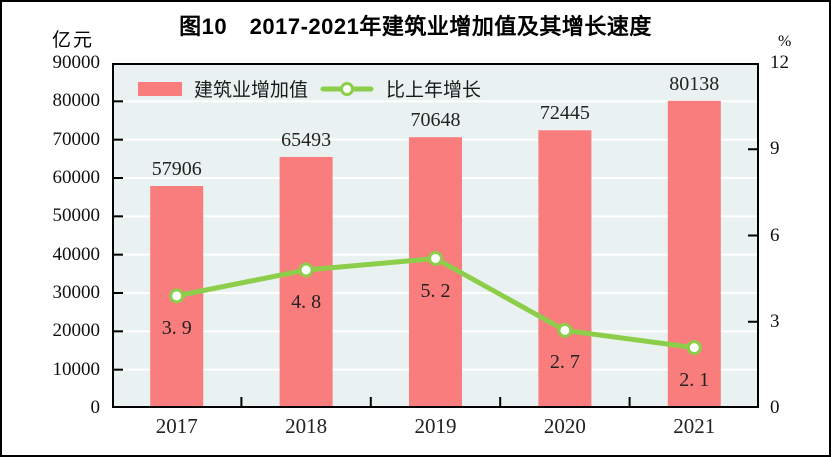 This screenshot has width=831, height=457. What do you see at coordinates (785, 41) in the screenshot?
I see `right-axis-unit-label: %` at bounding box center [785, 41].